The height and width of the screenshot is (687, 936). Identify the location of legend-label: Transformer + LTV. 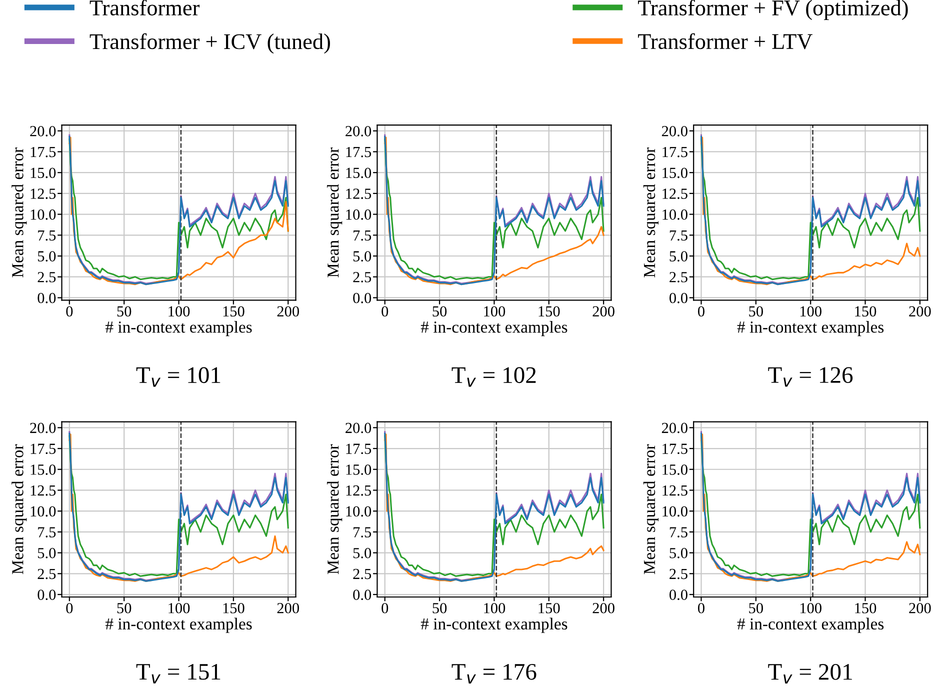
(725, 41).